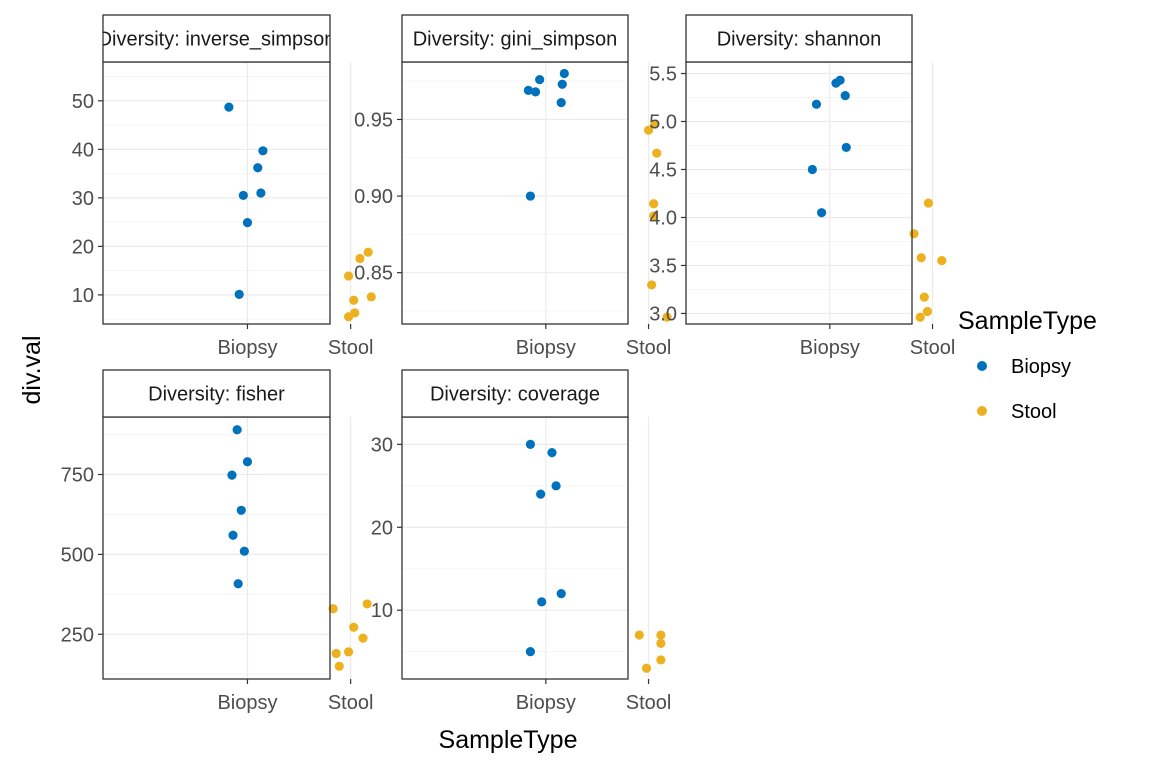 Image resolution: width=1152 pixels, height=768 pixels. What do you see at coordinates (77, 476) in the screenshot?
I see `y-tick-label: 750` at bounding box center [77, 476].